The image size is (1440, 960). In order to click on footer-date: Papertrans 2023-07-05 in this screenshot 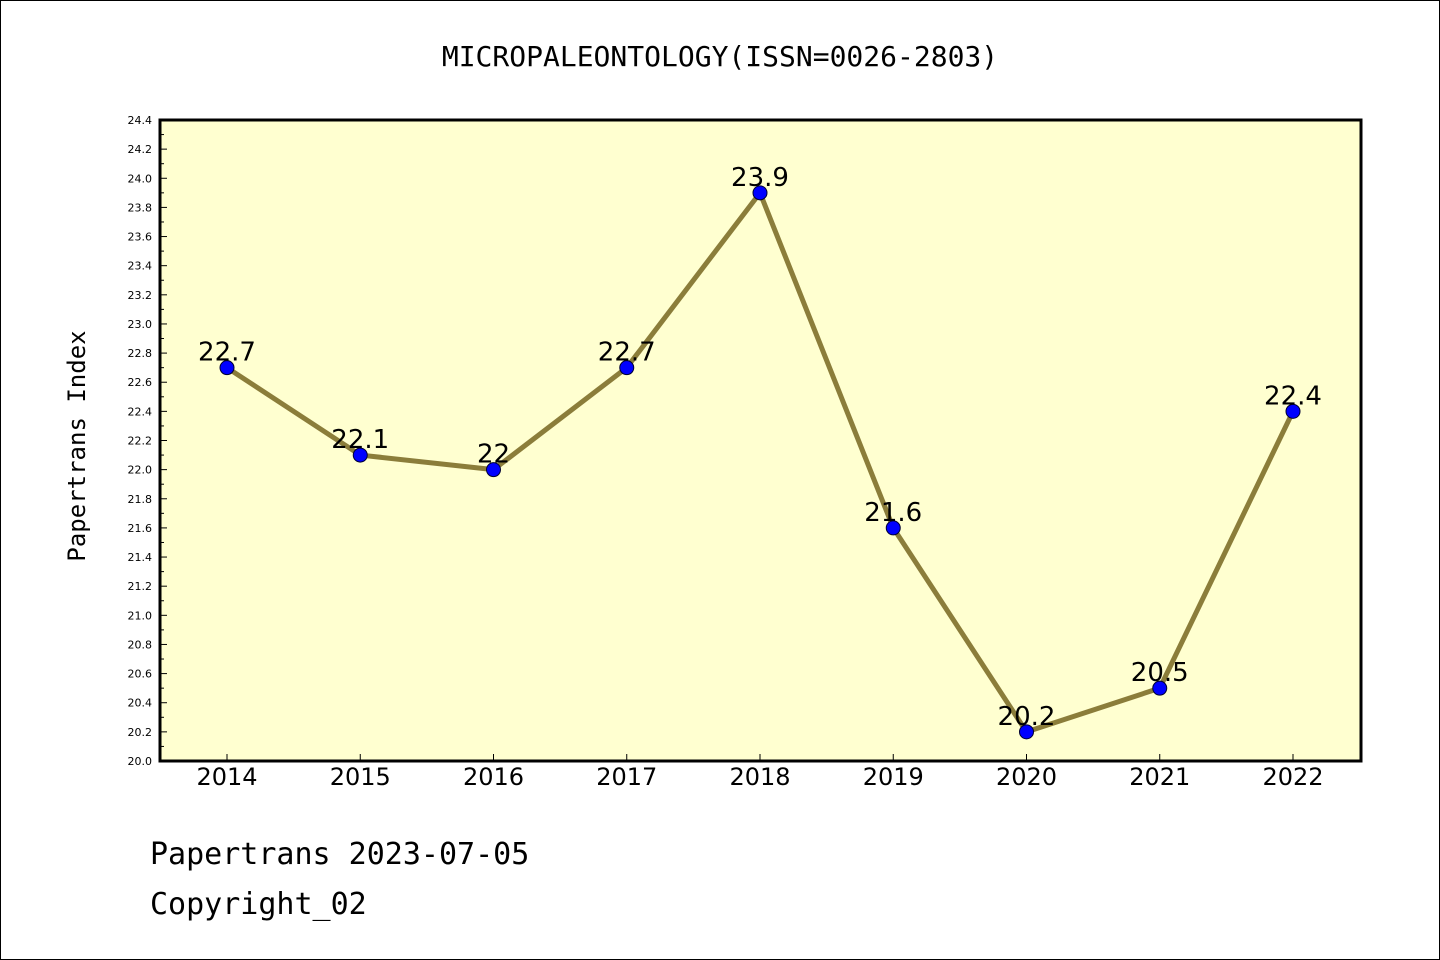, I will do `click(339, 854)`.